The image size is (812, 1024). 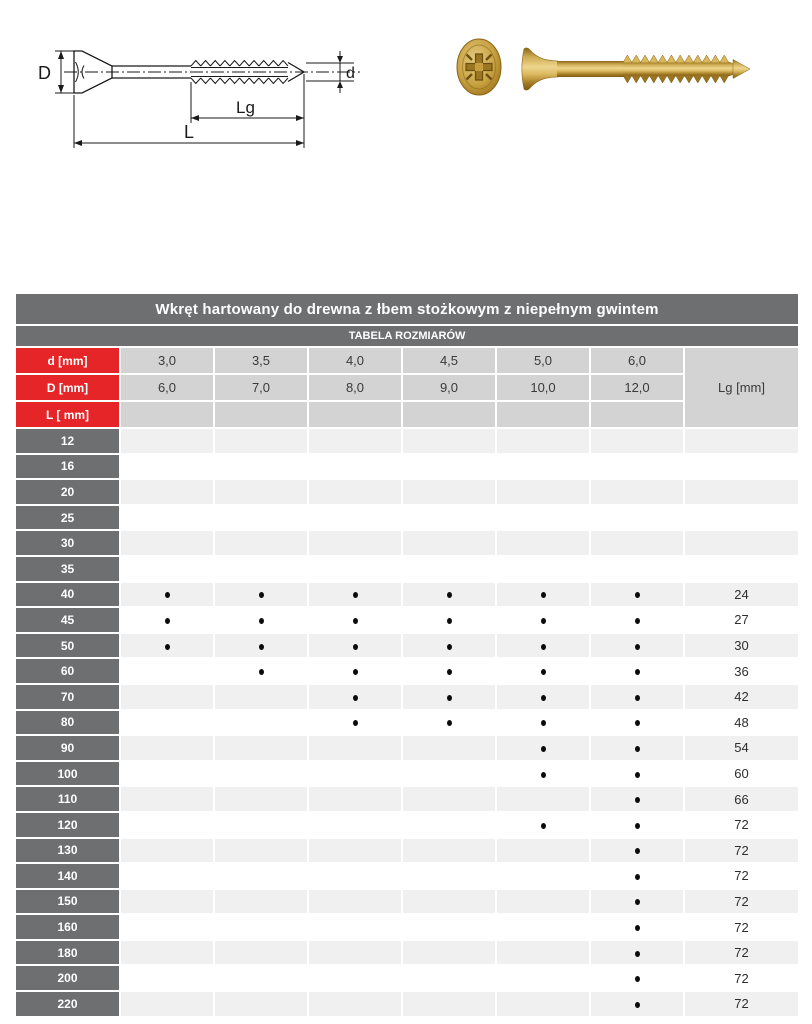 I want to click on dim-Lg-lines, so click(x=247, y=111).